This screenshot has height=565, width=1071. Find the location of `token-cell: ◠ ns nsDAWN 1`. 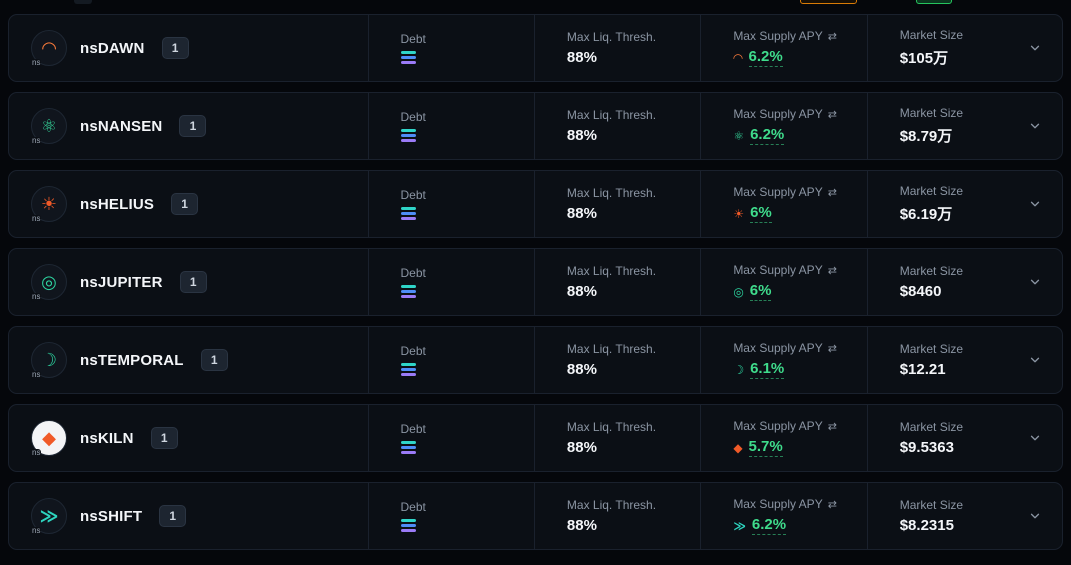

token-cell: ◠ ns nsDAWN 1 is located at coordinates (188, 48).